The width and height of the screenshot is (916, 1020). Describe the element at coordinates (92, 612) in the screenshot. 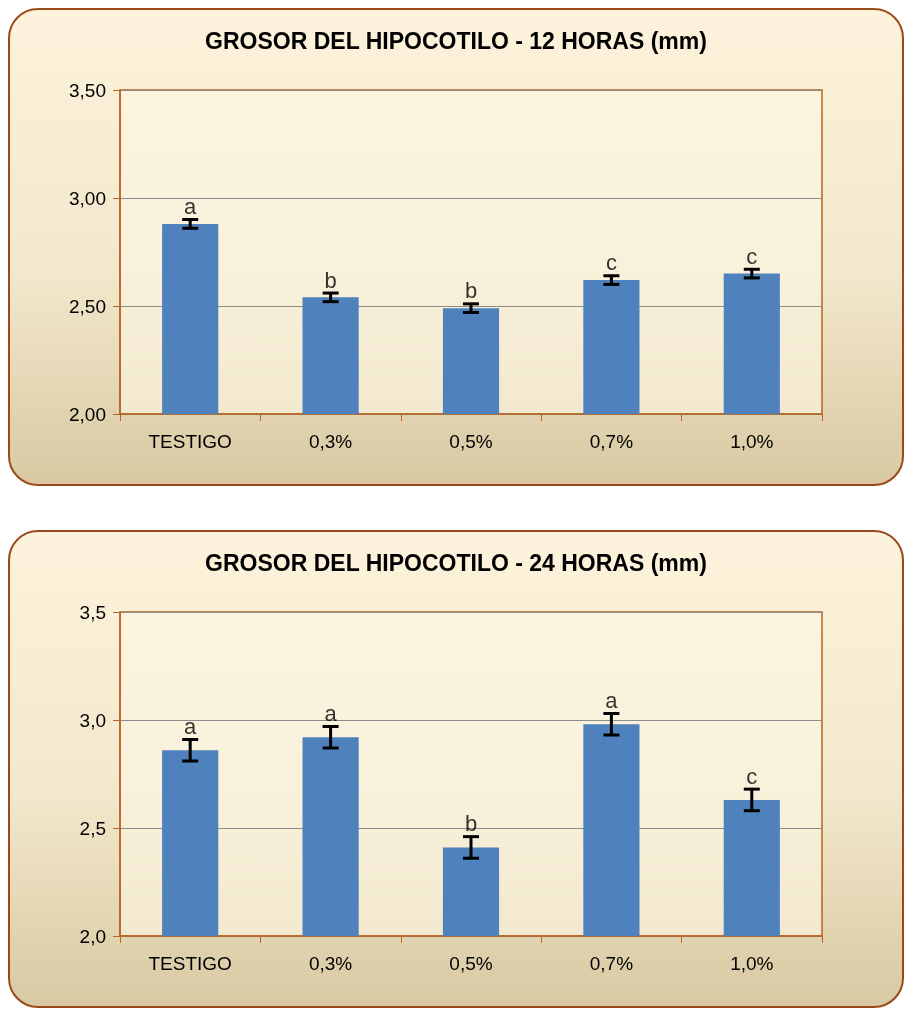

I see `y-tick-label: 3,5` at that location.